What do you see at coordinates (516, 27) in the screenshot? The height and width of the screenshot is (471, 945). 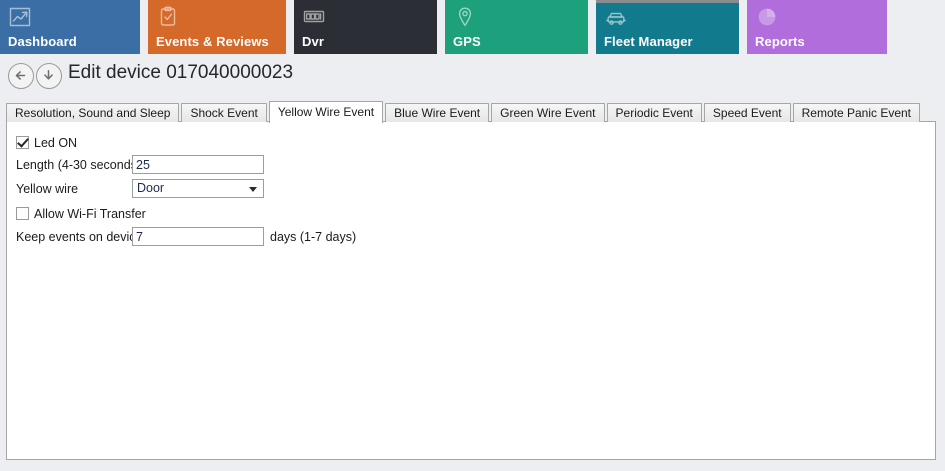 I see `nav-tile-gps: GPS` at bounding box center [516, 27].